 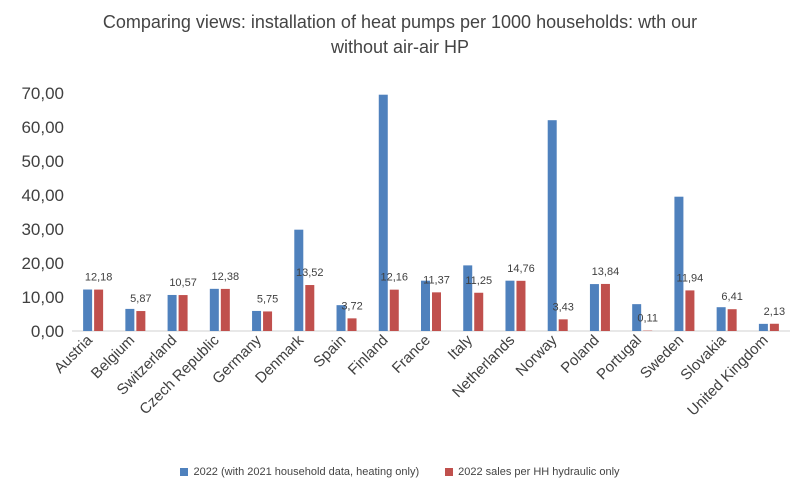 What do you see at coordinates (42, 229) in the screenshot?
I see `y-tick-label: 30,00` at bounding box center [42, 229].